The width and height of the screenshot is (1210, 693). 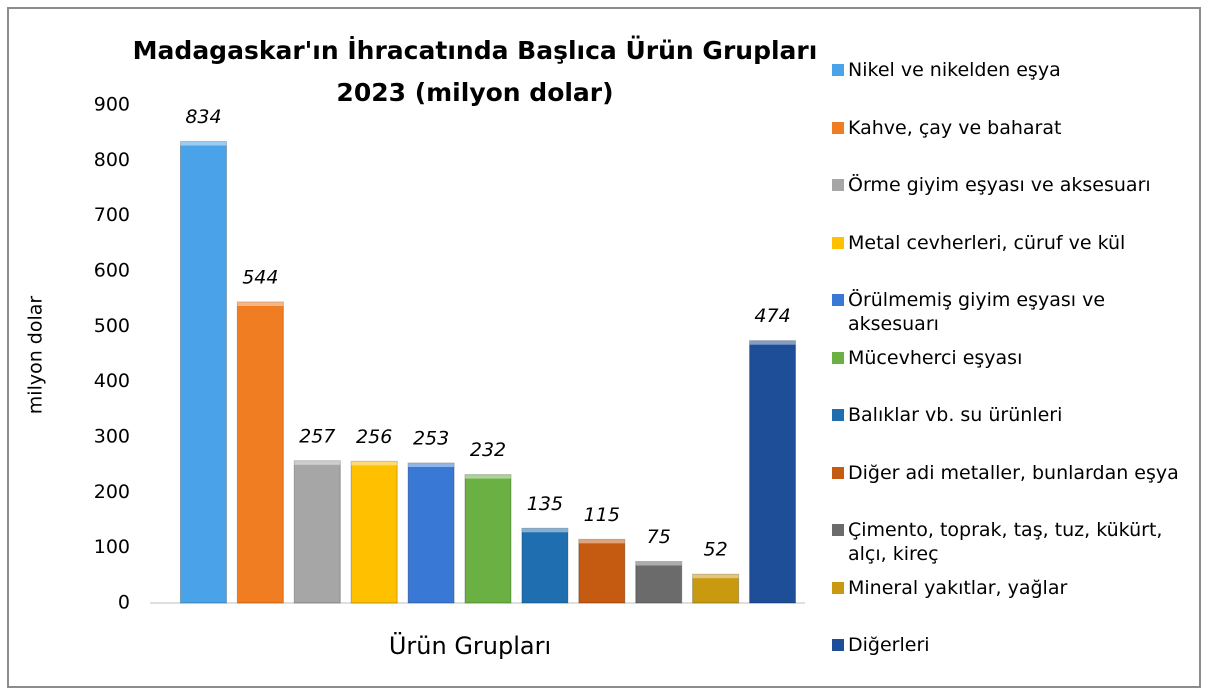 I want to click on x-axis-title: Ürün Grupları, so click(x=470, y=645).